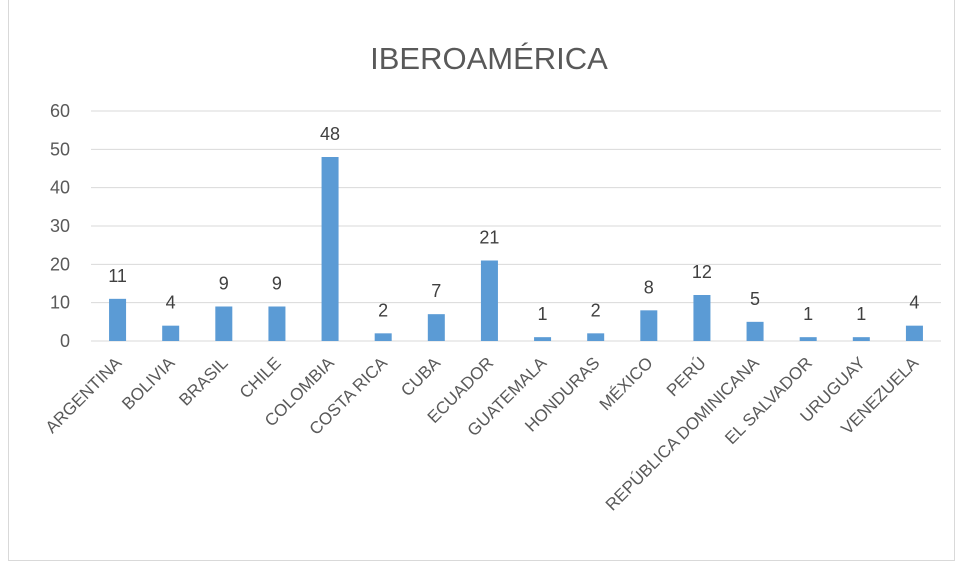 This screenshot has width=957, height=563. Describe the element at coordinates (808, 339) in the screenshot. I see `bar-el-salvador` at that location.